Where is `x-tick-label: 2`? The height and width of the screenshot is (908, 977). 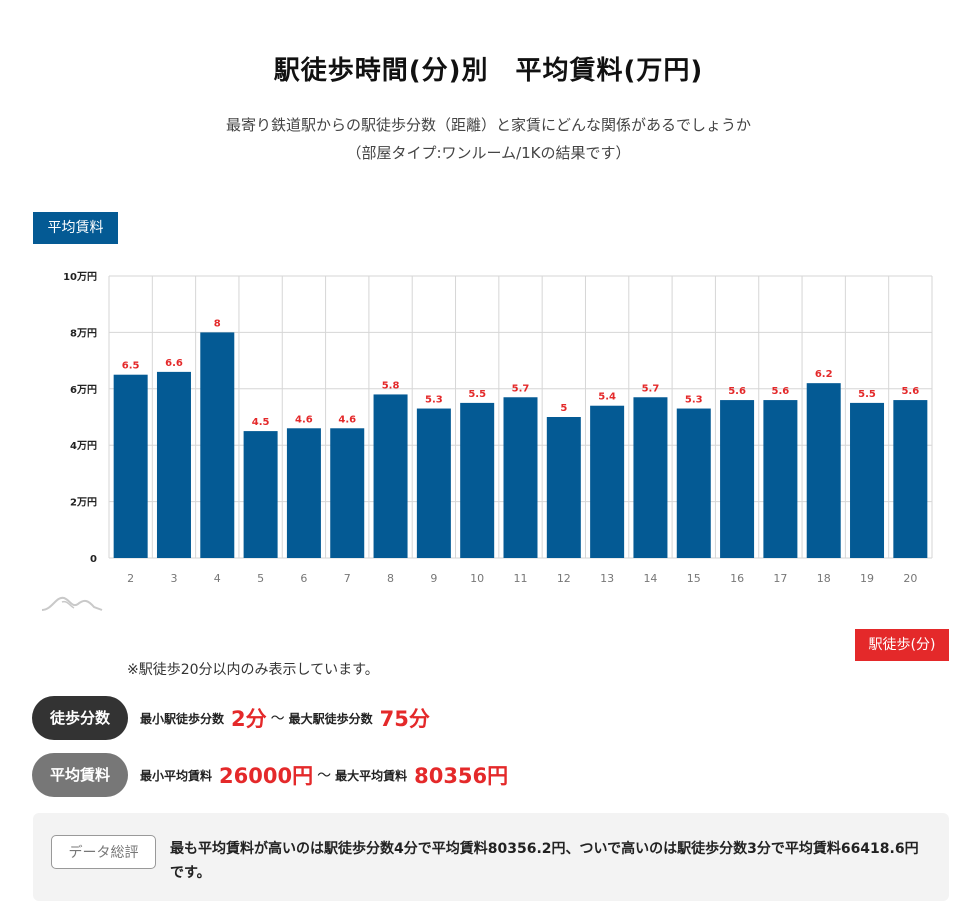 x-tick-label: 2 is located at coordinates (130, 578).